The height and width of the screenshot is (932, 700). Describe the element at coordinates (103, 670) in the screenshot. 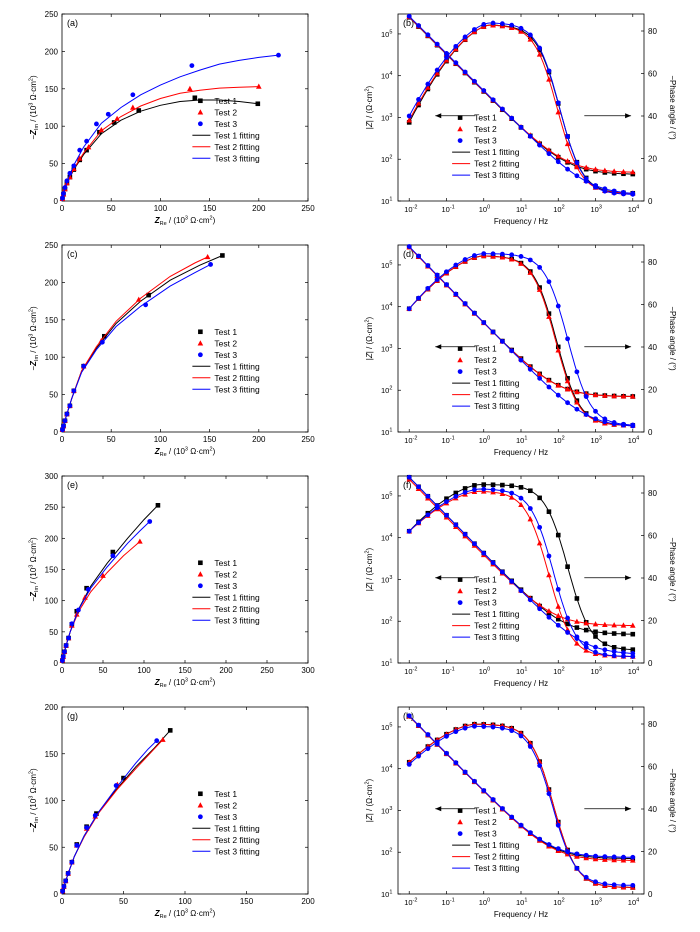

I see `x-tick-label: 50` at that location.